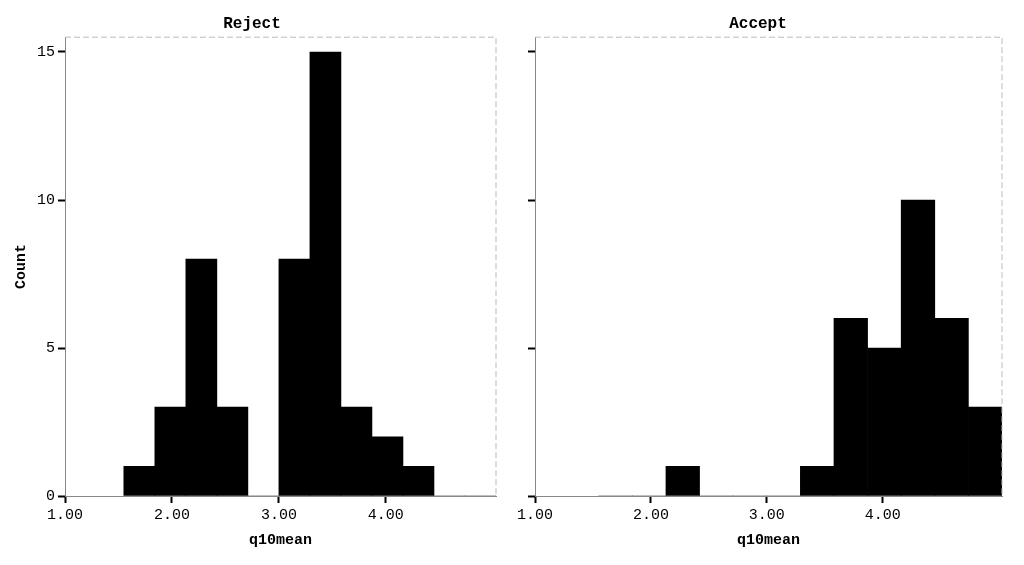 This screenshot has height=565, width=1024. I want to click on y-tick-label: 5, so click(50, 348).